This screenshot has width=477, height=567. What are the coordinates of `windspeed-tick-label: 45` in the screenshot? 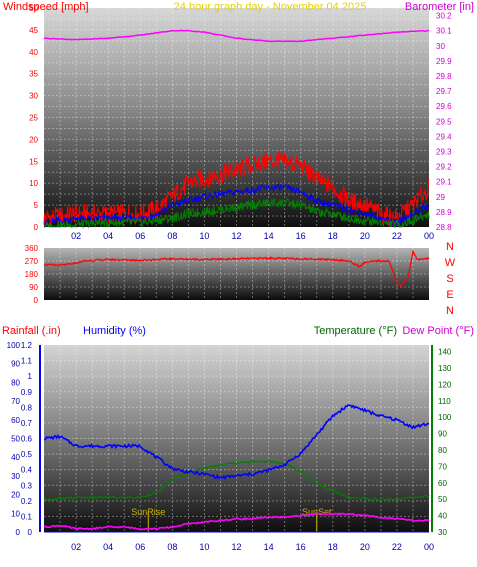 It's located at (33, 30).